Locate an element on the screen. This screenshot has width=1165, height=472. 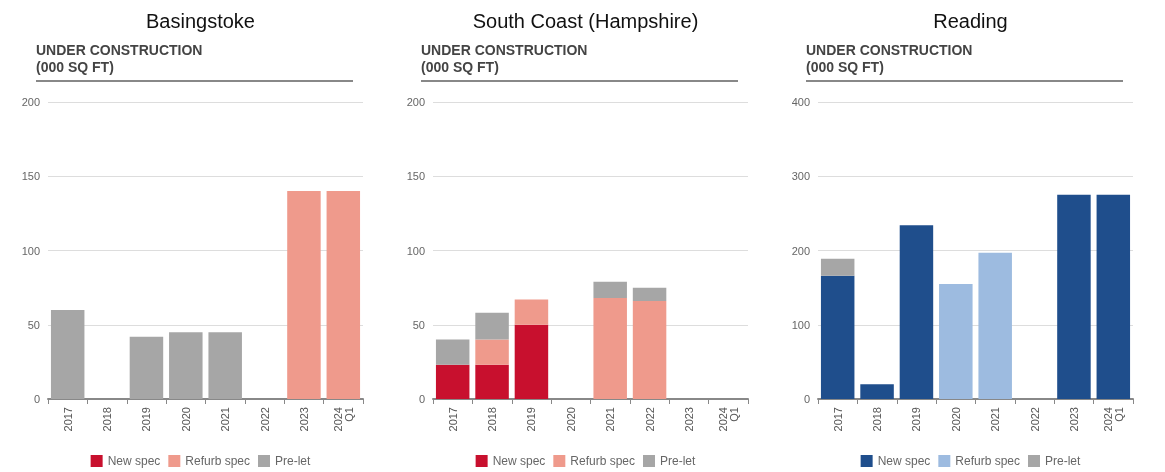
chart-title: Basingstoke is located at coordinates (200, 21).